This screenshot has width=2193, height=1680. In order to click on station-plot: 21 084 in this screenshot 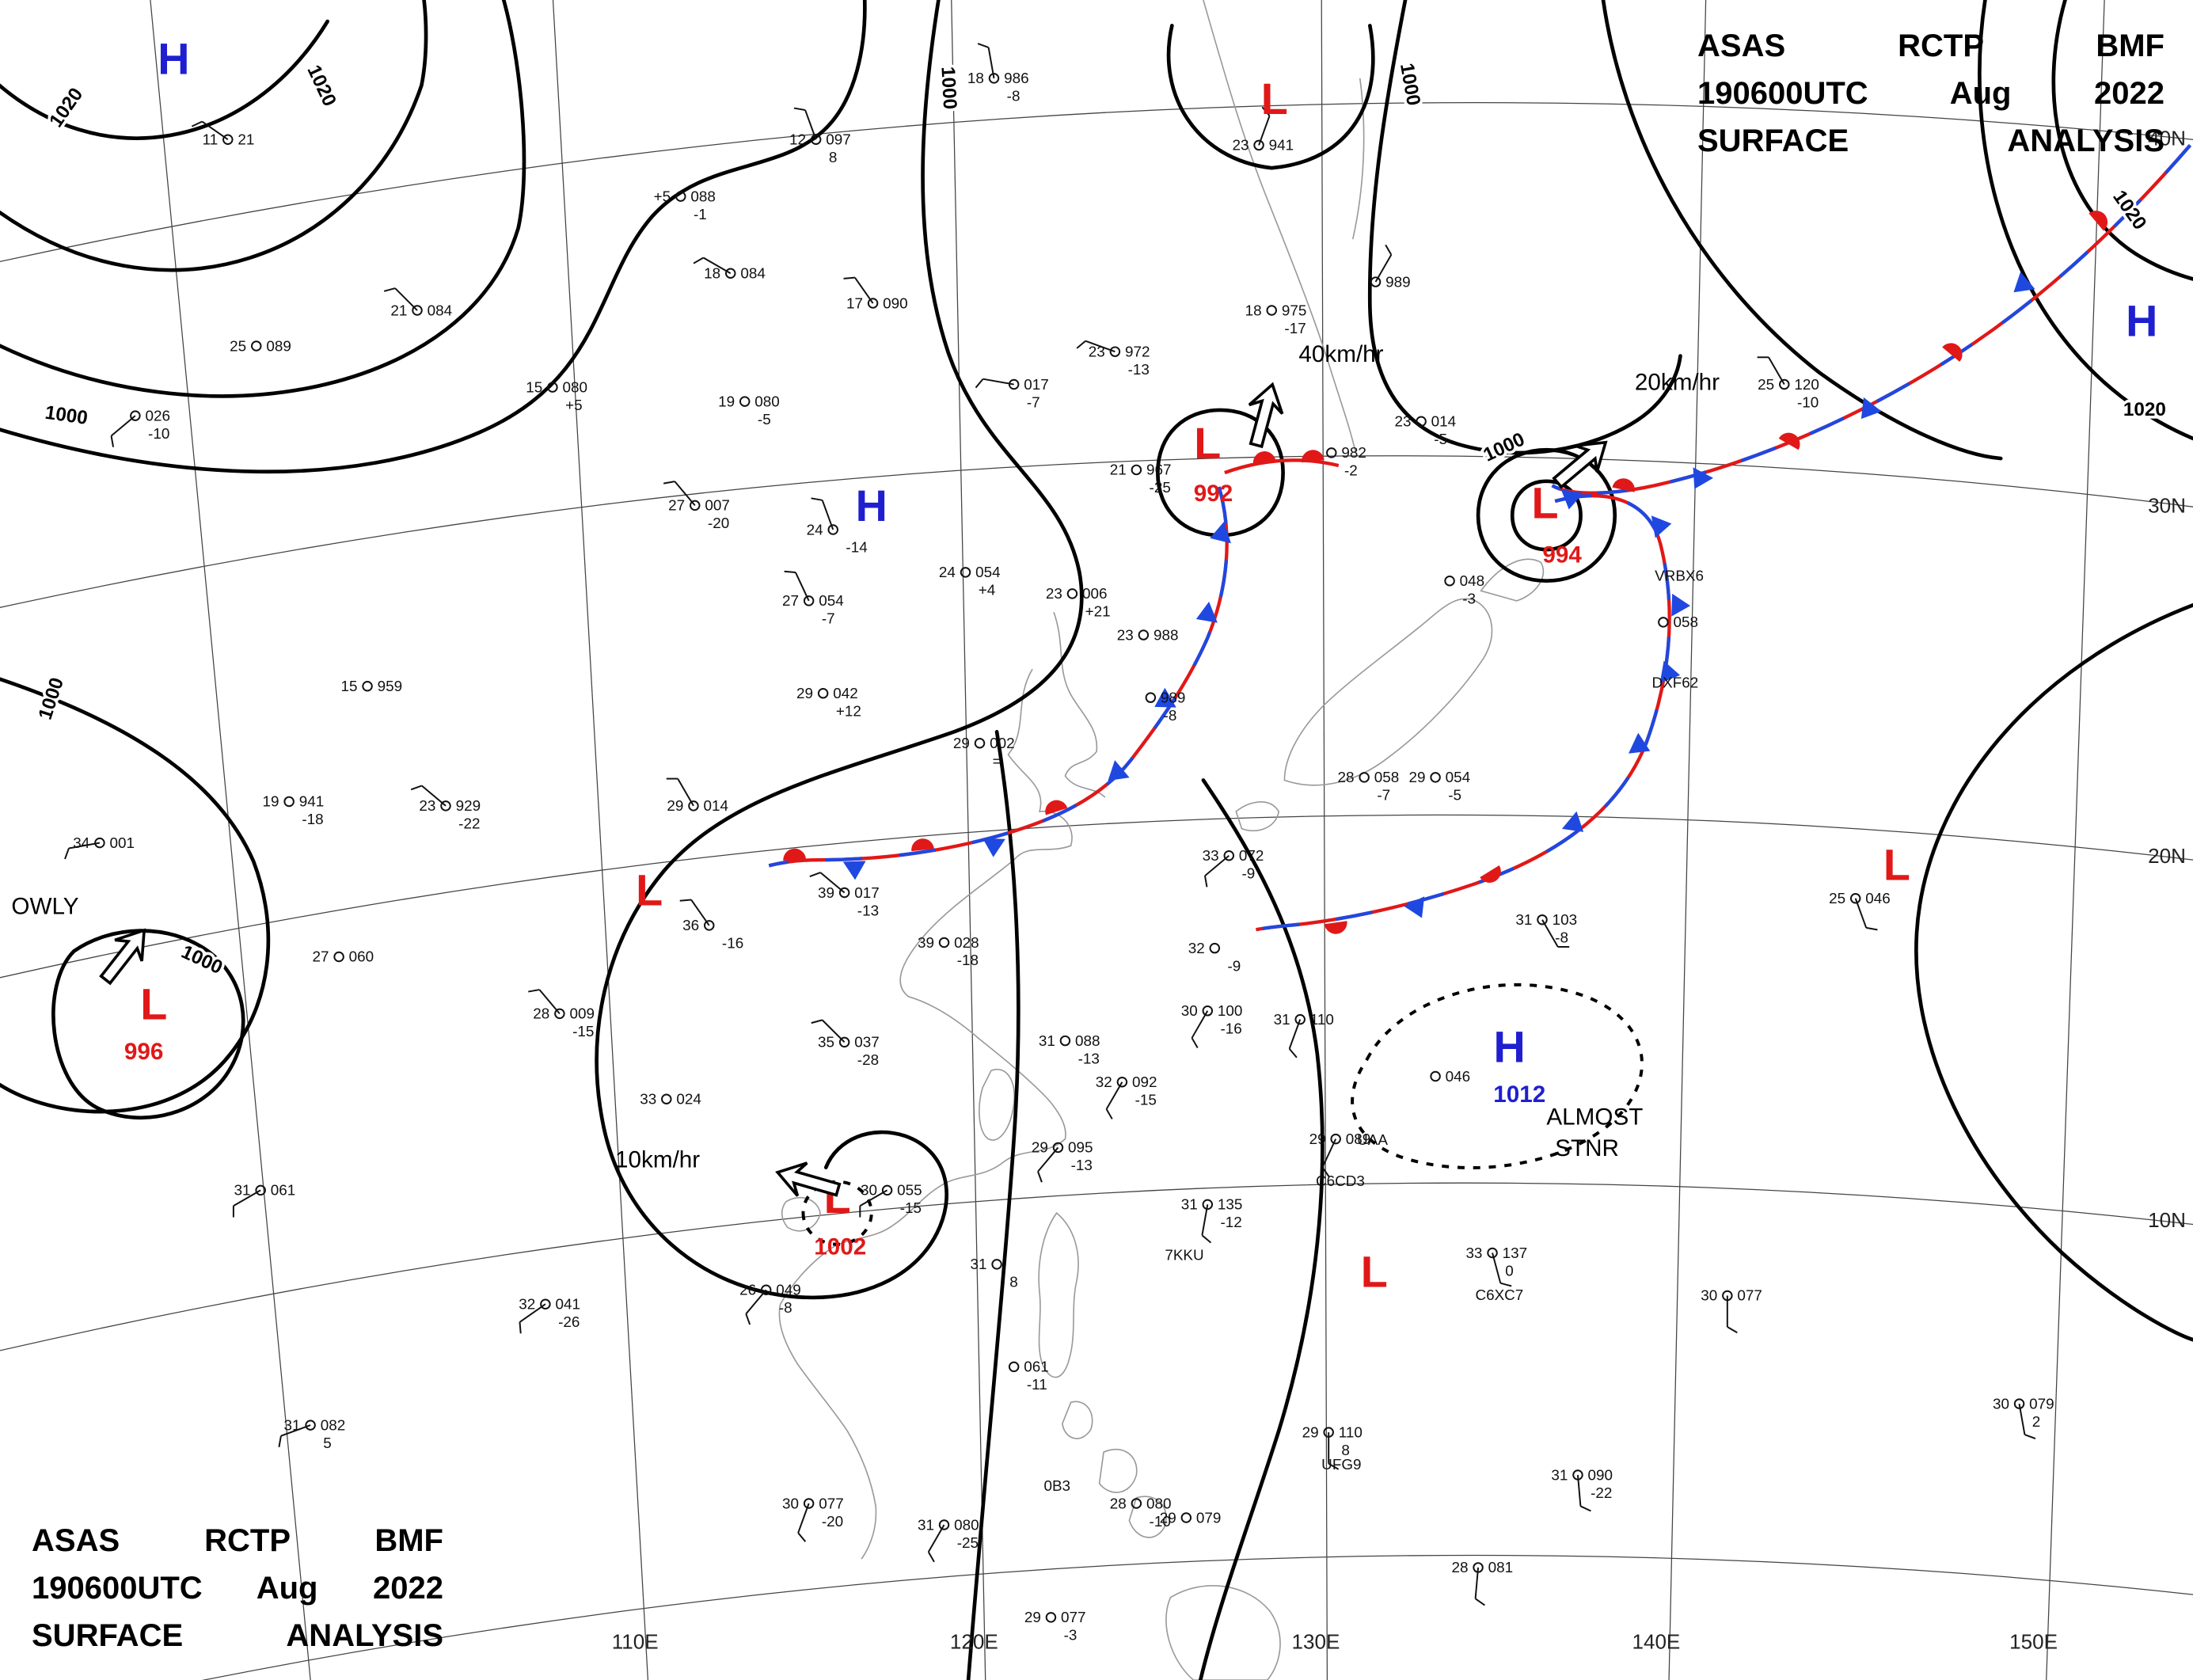, I will do `click(418, 303)`.